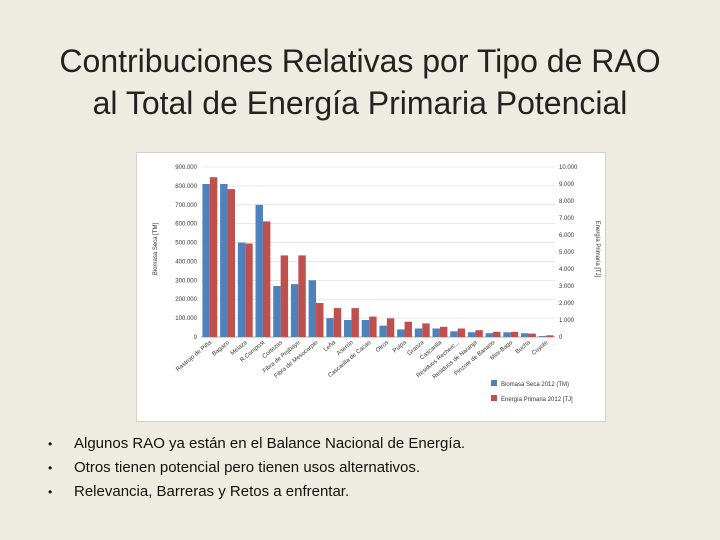  I want to click on title-line-1: Contribuciones Relativas por Tipo de RAO, so click(360, 61).